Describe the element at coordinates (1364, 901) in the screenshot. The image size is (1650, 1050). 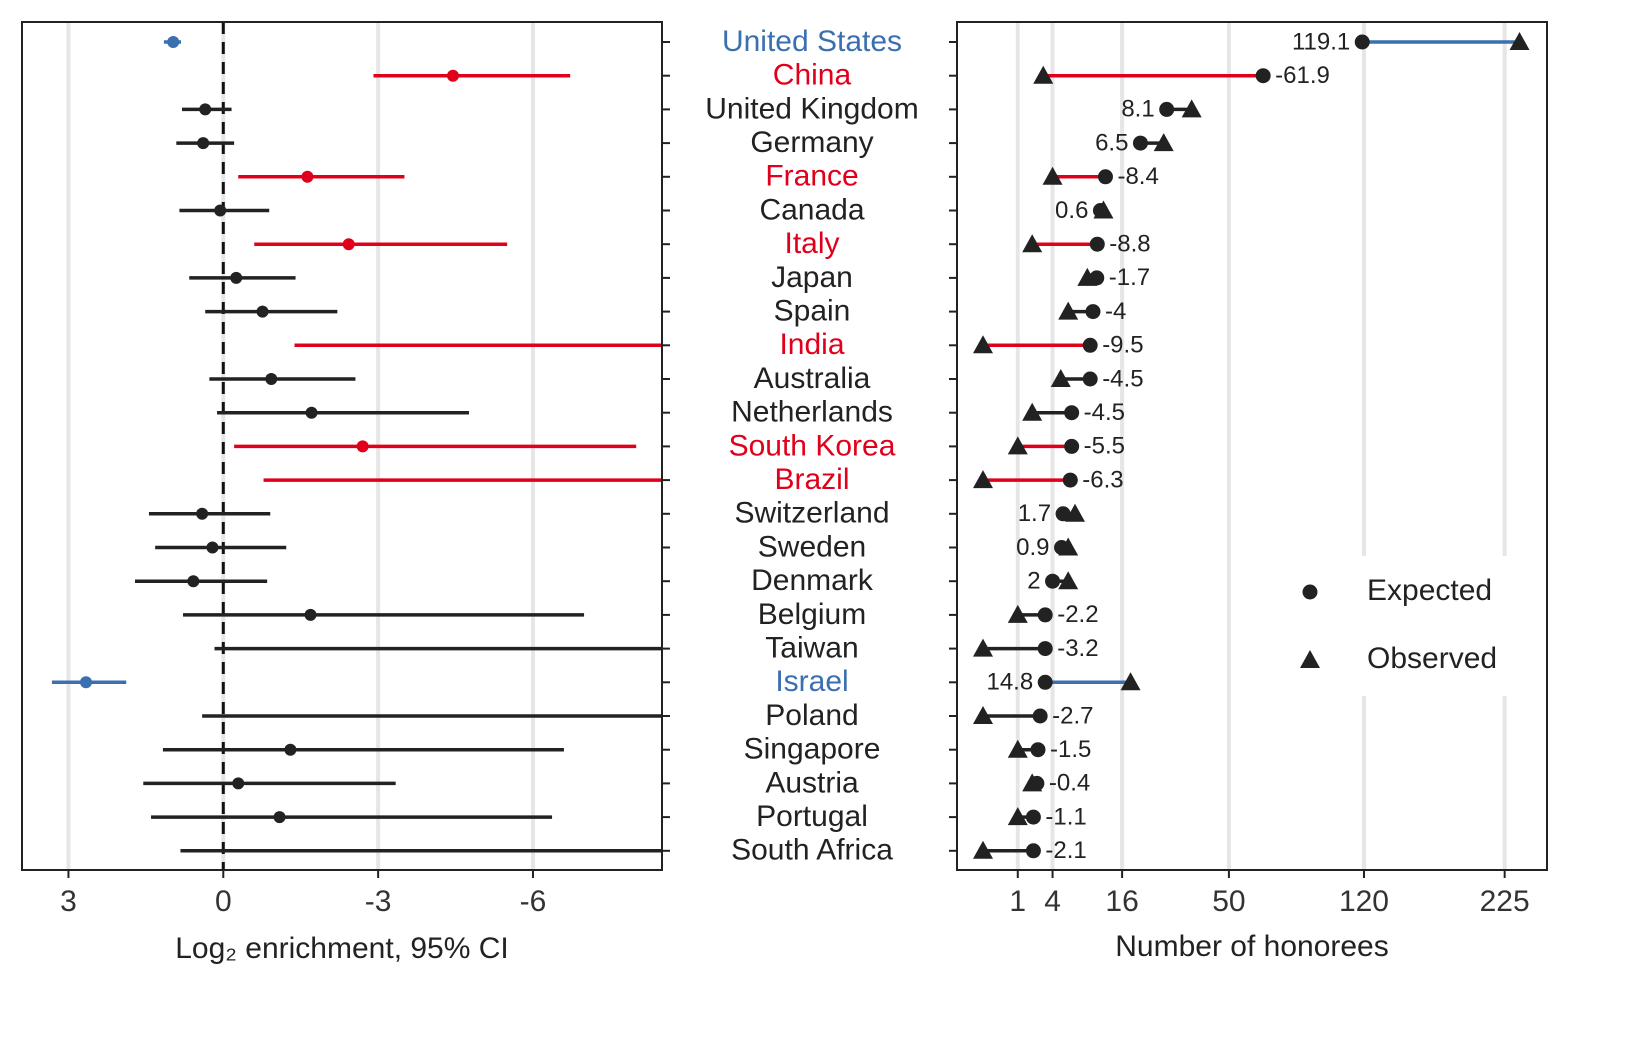
I see `x-tick-label: 120` at that location.